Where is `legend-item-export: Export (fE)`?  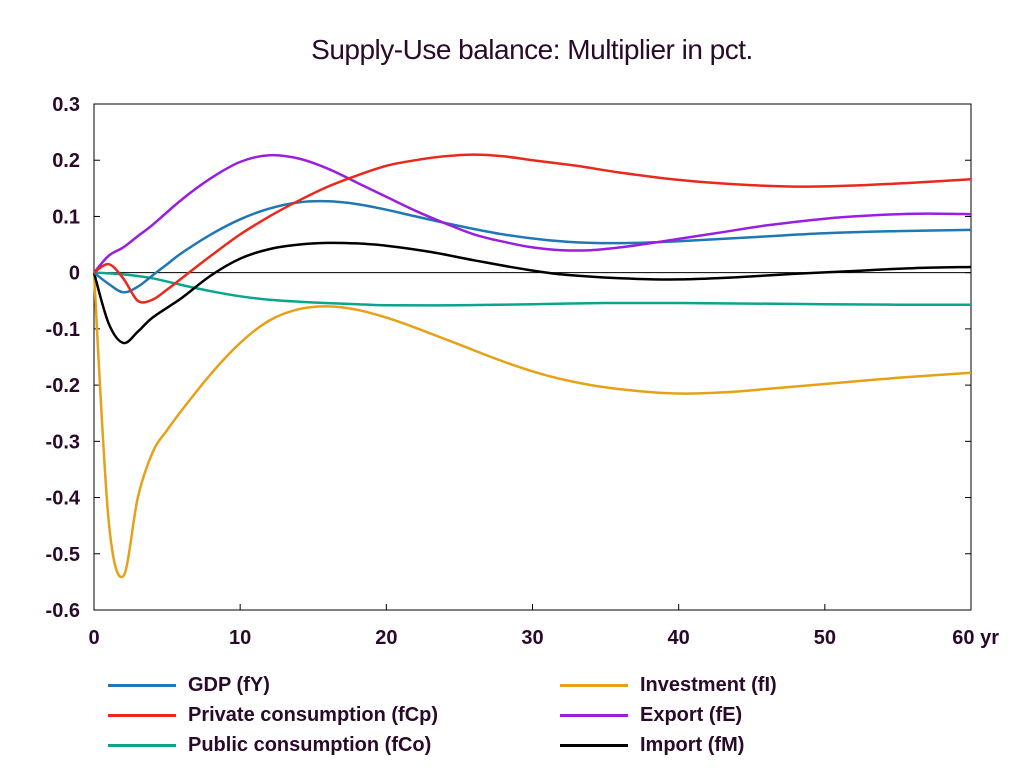 legend-item-export: Export (fE) is located at coordinates (651, 715).